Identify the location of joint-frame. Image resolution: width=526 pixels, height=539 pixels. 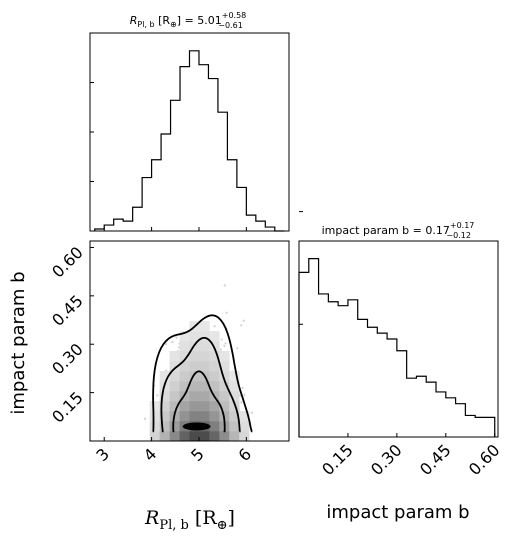
(189, 341).